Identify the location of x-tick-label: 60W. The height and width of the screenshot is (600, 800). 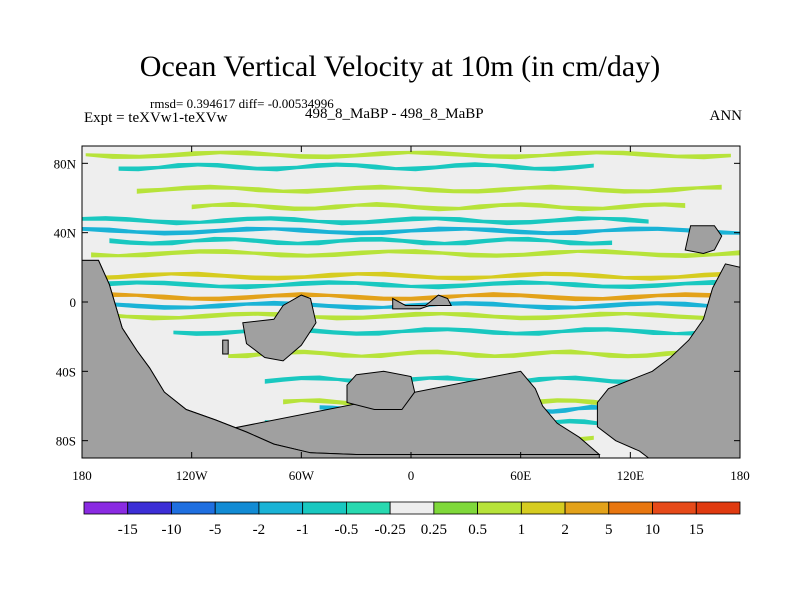
(302, 475).